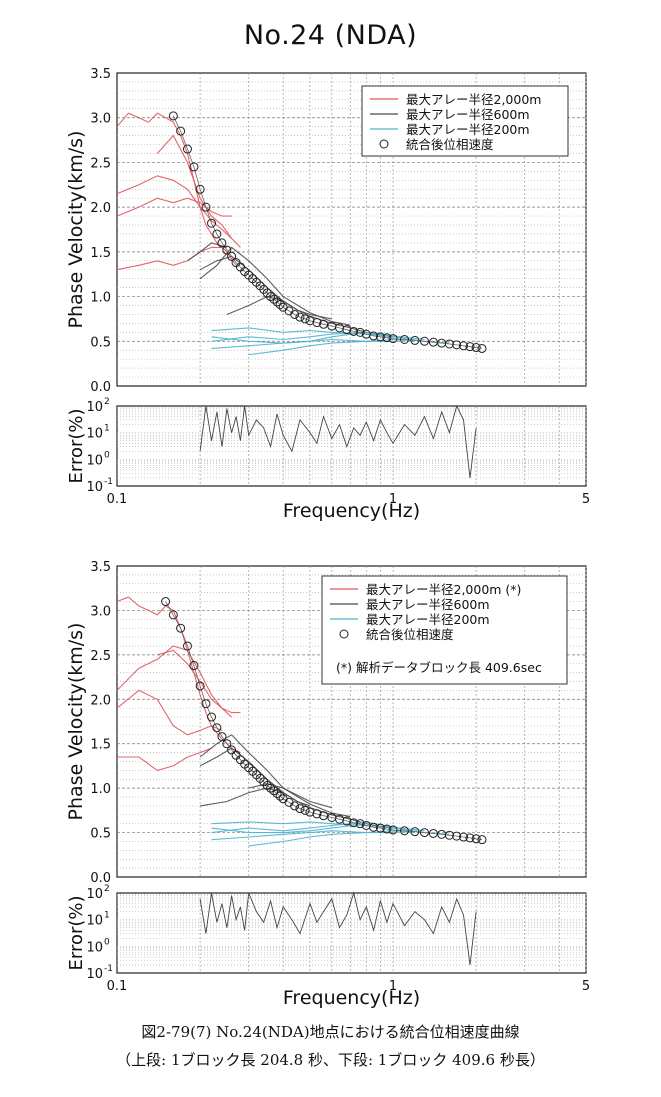 Image resolution: width=661 pixels, height=1097 pixels. Describe the element at coordinates (100, 656) in the screenshot. I see `y-tick-label: 2.5` at that location.